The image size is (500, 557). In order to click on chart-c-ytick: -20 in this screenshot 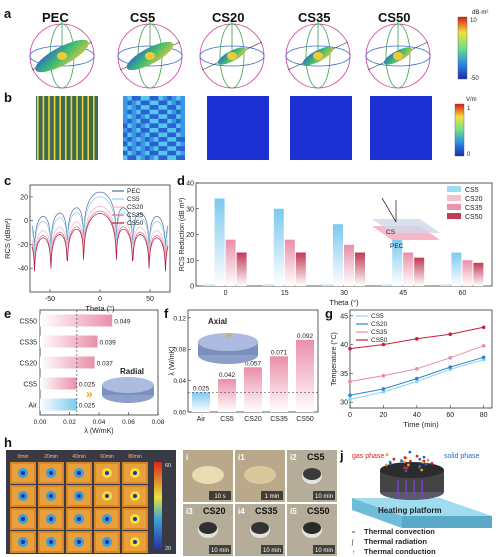, I will do `click(23, 245)`.